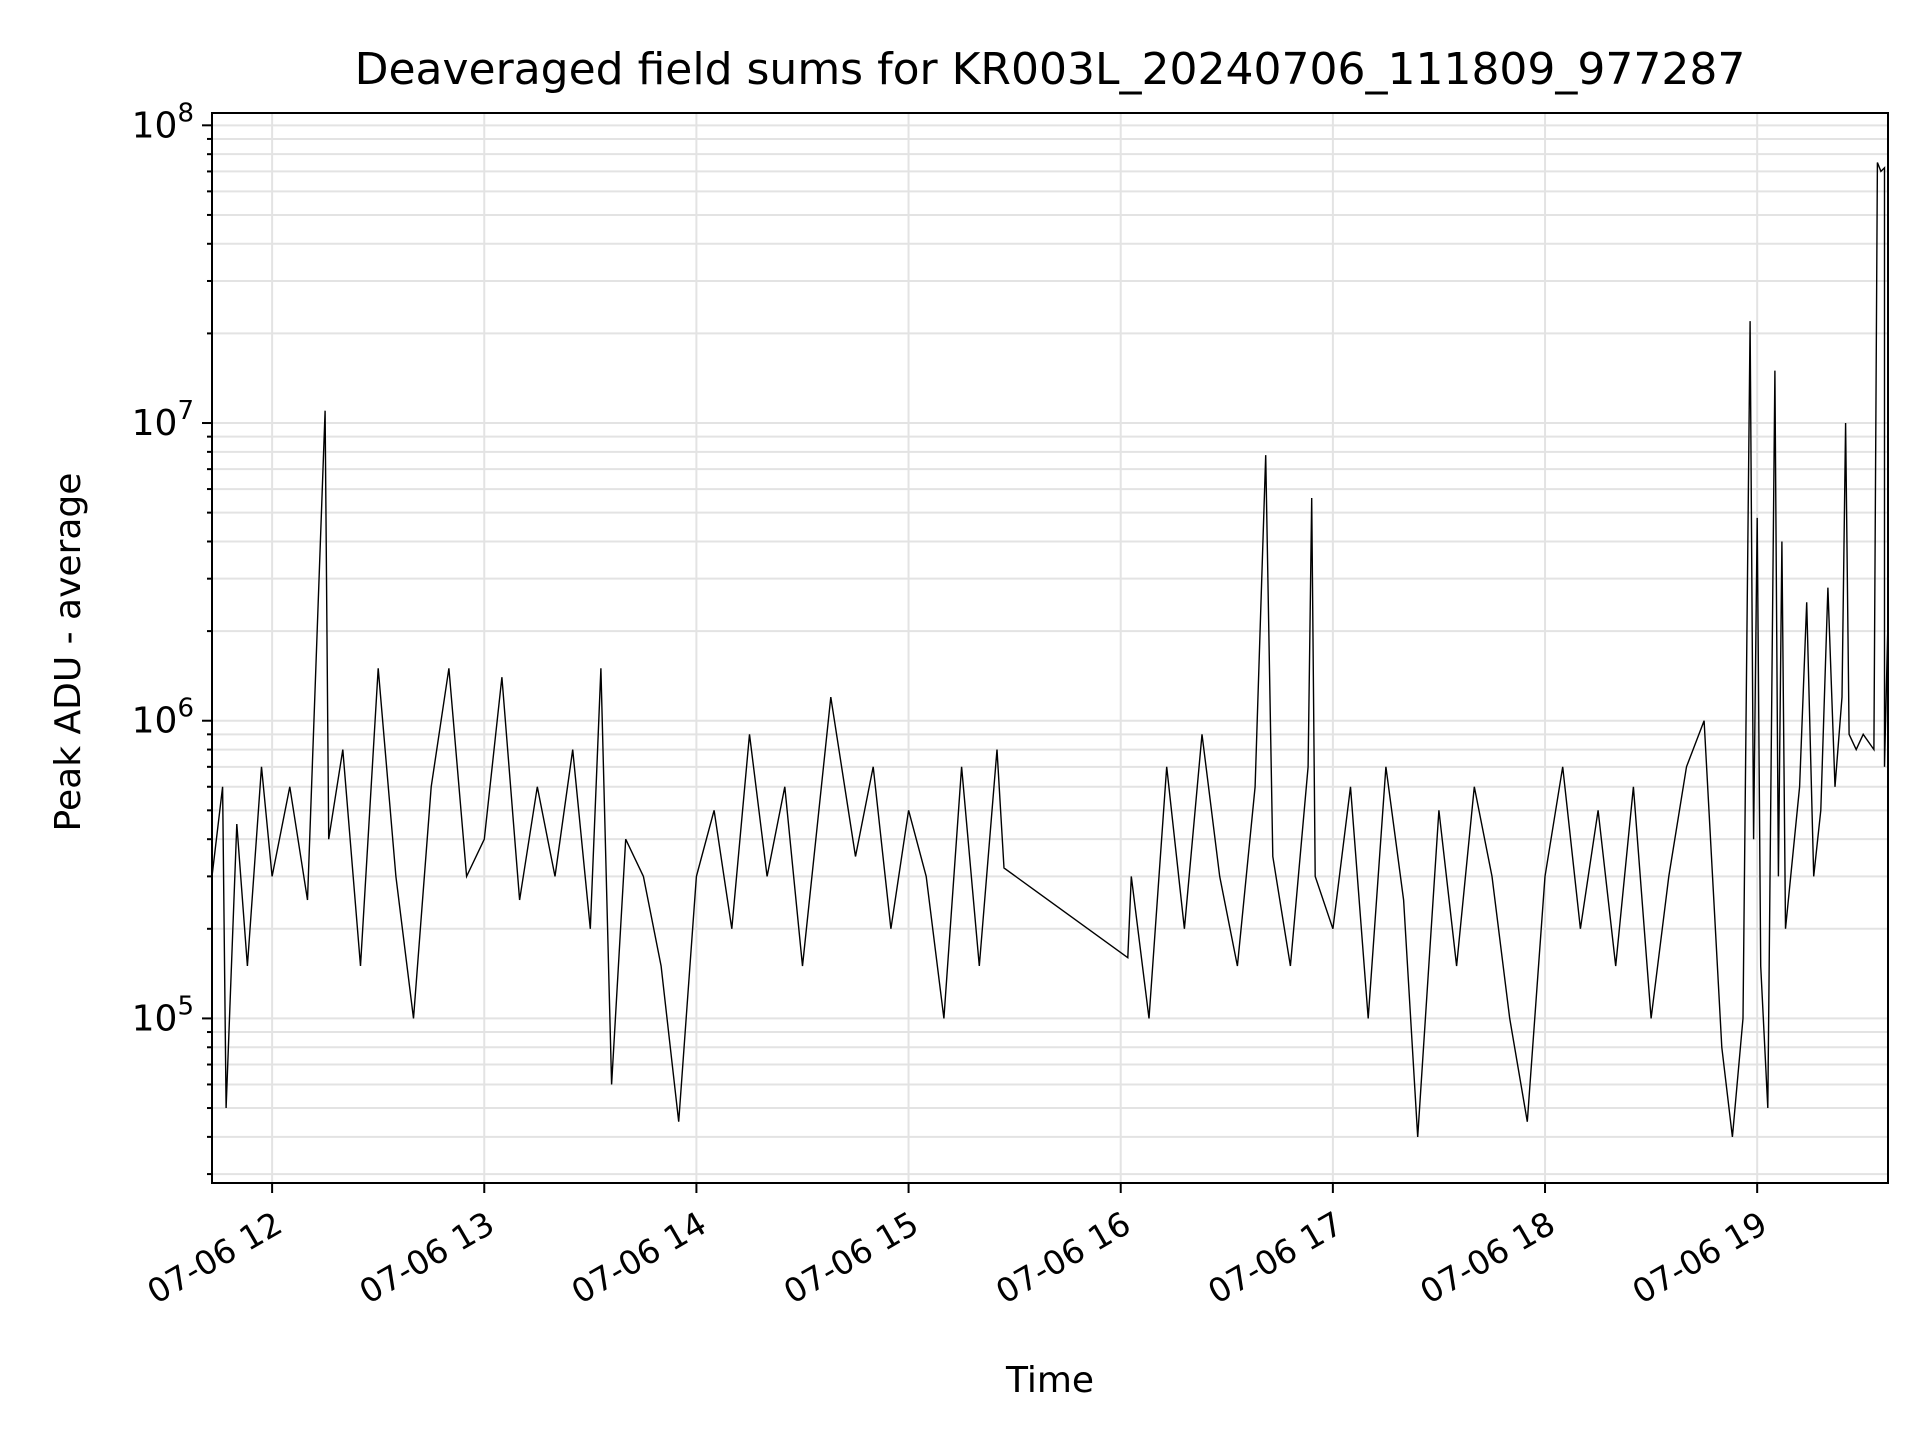 This screenshot has width=1920, height=1445. I want to click on y-tick-label: 10⁵, so click(163, 1015).